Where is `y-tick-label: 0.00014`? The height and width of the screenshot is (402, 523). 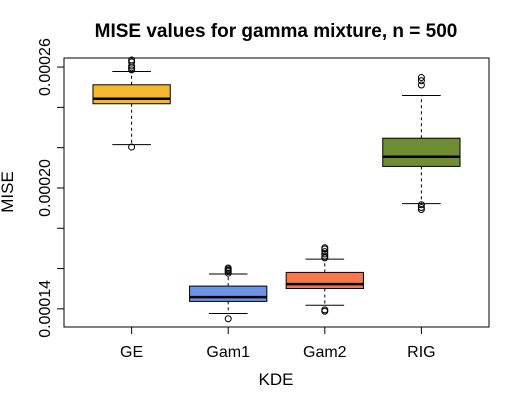
y-tick-label: 0.00014 is located at coordinates (45, 309).